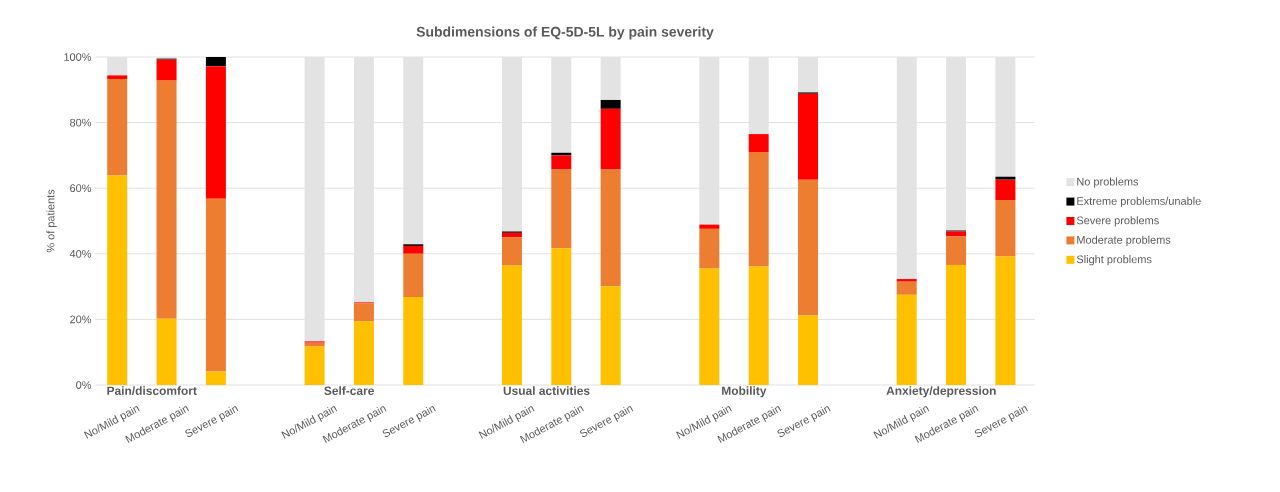 The width and height of the screenshot is (1280, 492). What do you see at coordinates (84, 385) in the screenshot?
I see `y-tick-label: 0%` at bounding box center [84, 385].